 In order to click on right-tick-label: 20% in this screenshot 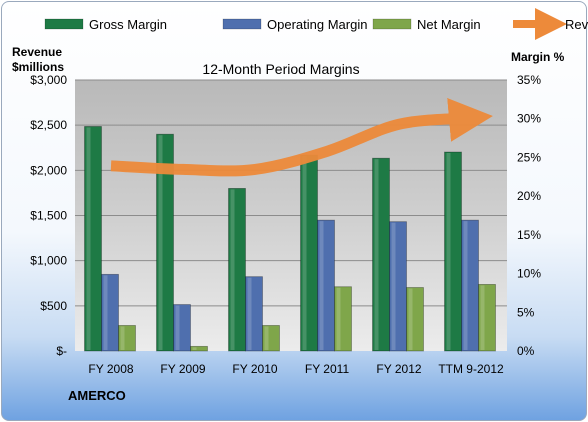, I will do `click(529, 196)`.